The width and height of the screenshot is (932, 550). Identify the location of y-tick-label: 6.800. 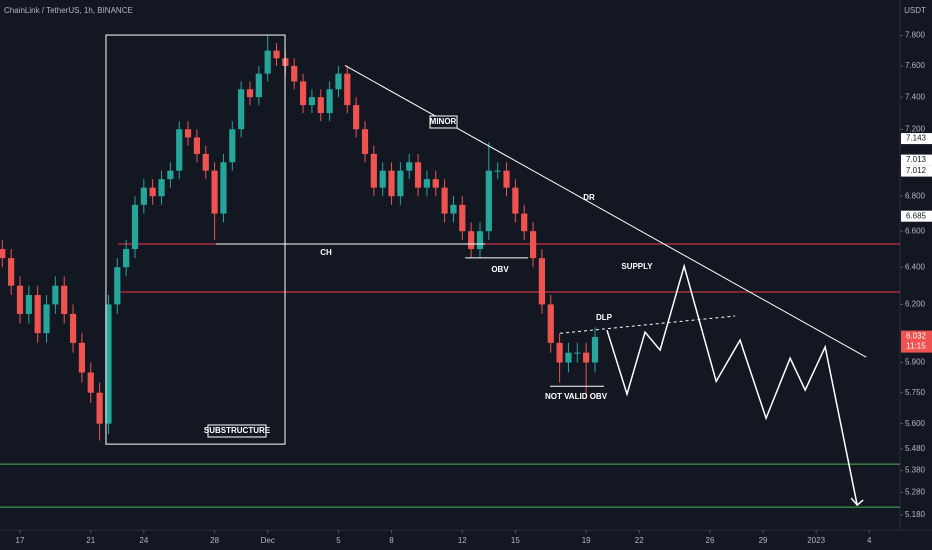
(915, 195).